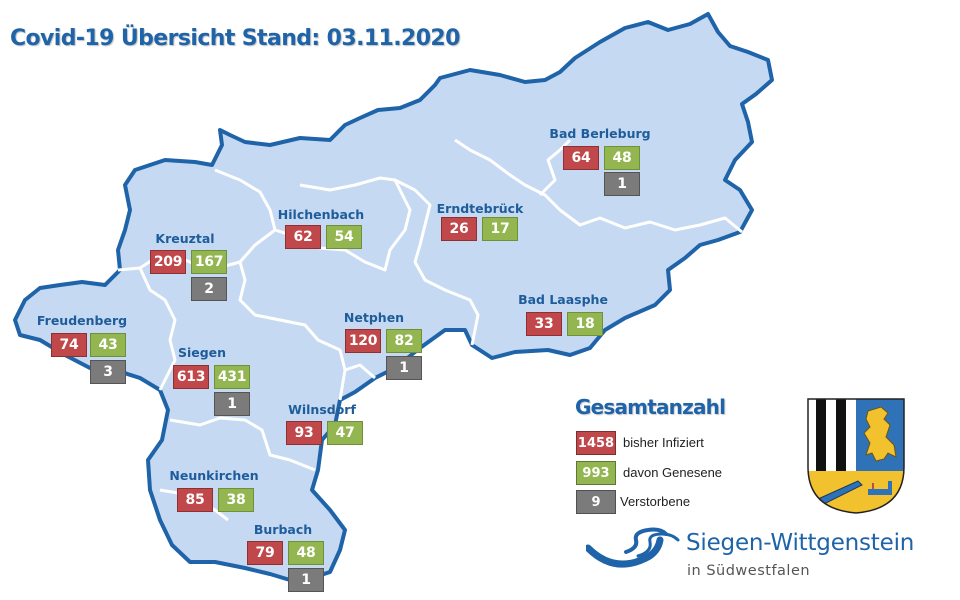 The height and width of the screenshot is (600, 960). Describe the element at coordinates (236, 500) in the screenshot. I see `recovered-count: 38` at that location.